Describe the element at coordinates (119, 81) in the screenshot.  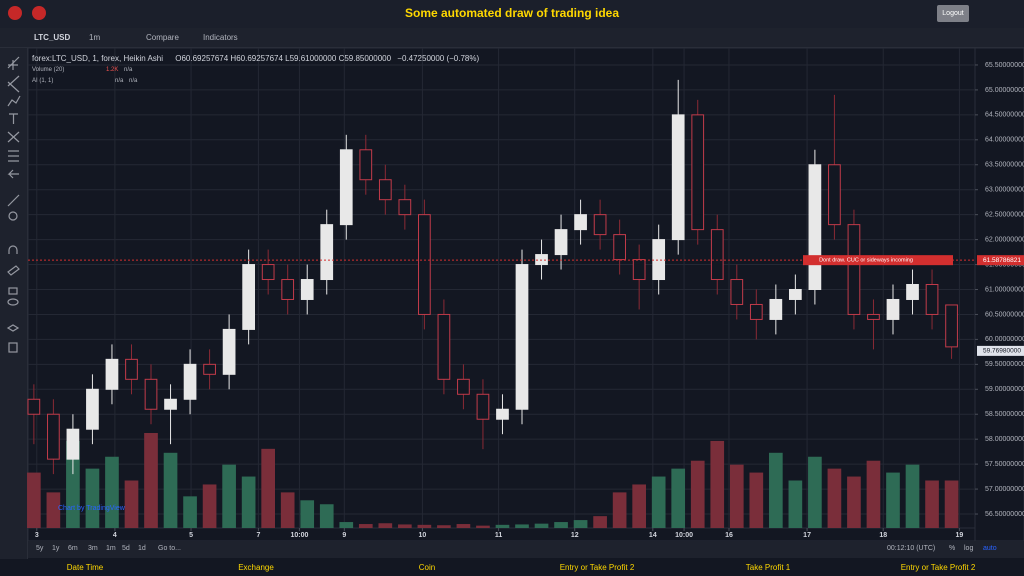
I see `ai-value-1: n/a` at that location.